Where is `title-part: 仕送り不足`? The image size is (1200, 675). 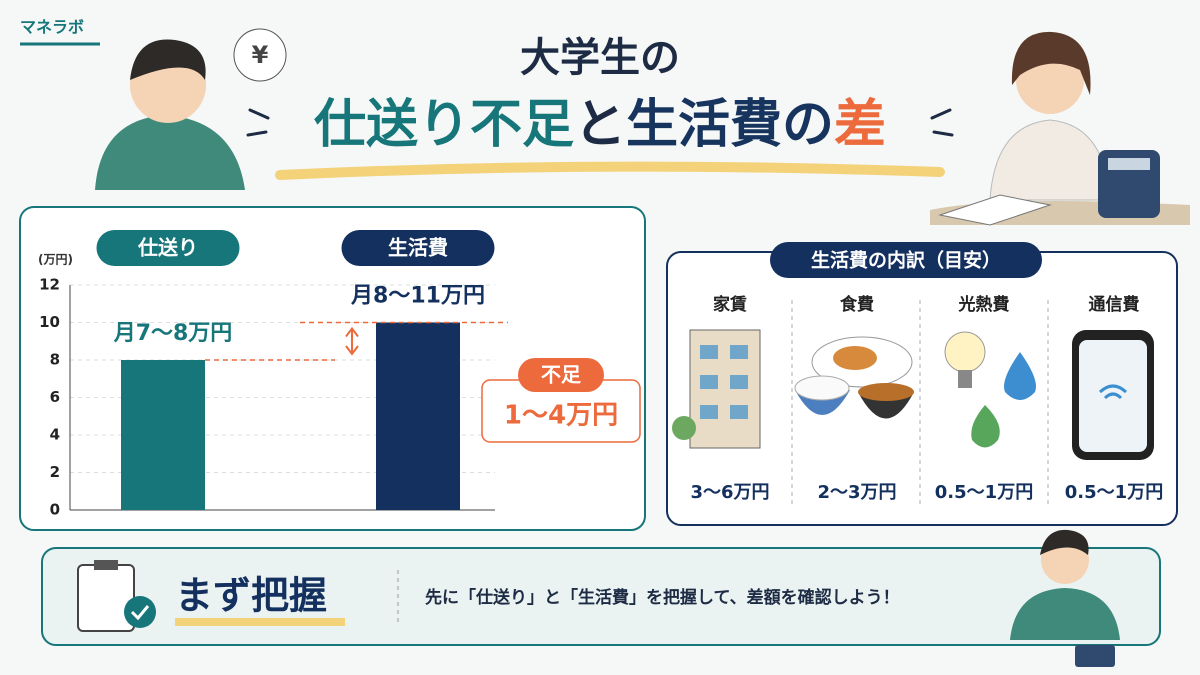
title-part: 仕送り不足 is located at coordinates (444, 125).